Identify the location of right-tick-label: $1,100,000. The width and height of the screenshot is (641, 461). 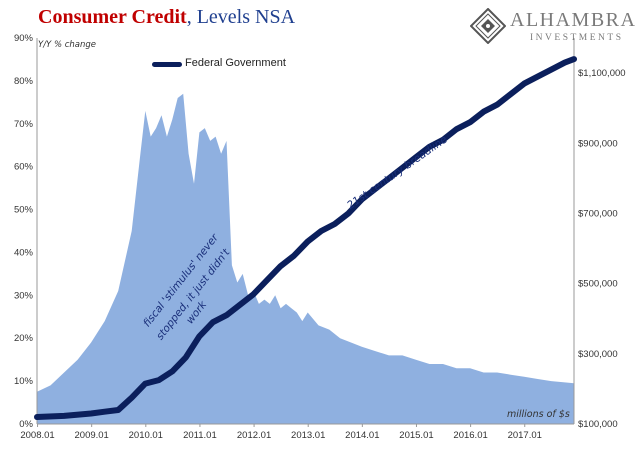
(602, 73).